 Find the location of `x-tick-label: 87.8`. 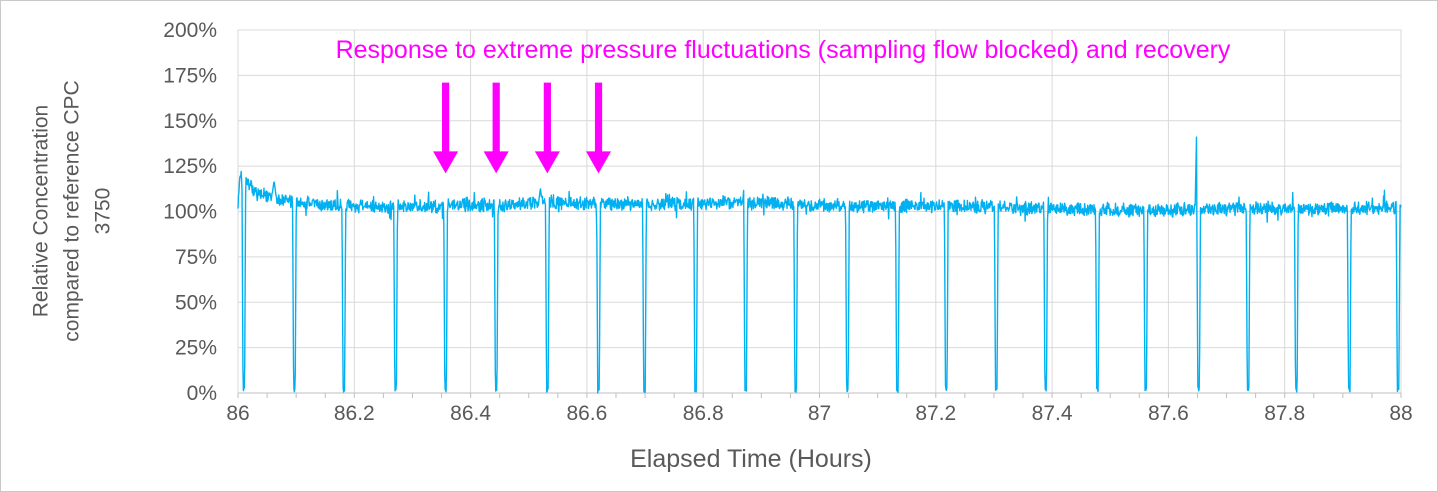

x-tick-label: 87.8 is located at coordinates (1284, 413).